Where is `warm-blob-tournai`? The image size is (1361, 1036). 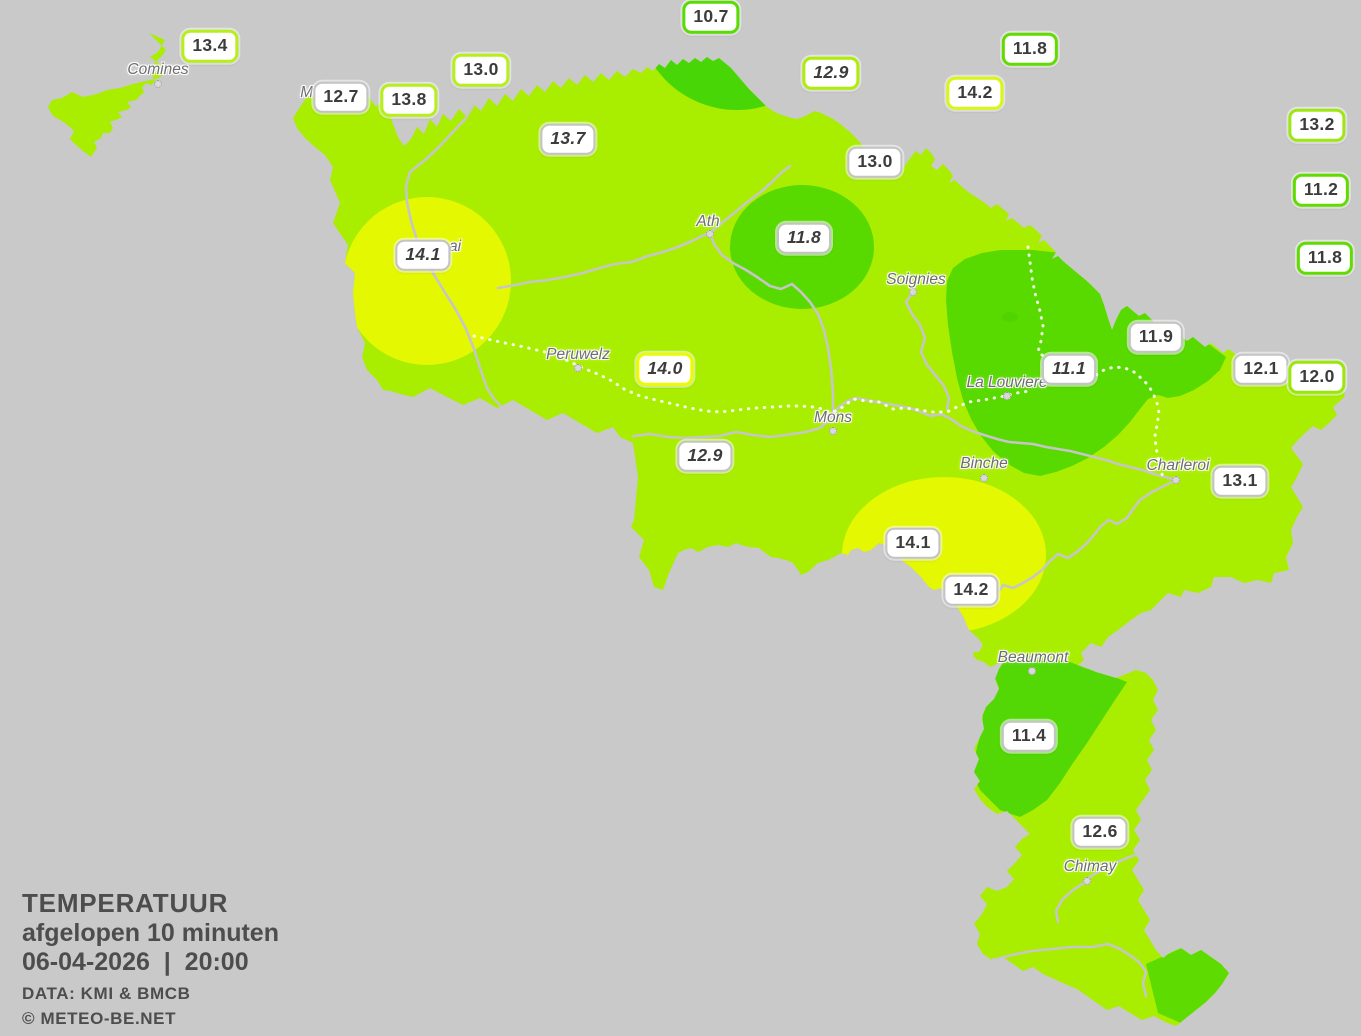
warm-blob-tournai is located at coordinates (427, 281).